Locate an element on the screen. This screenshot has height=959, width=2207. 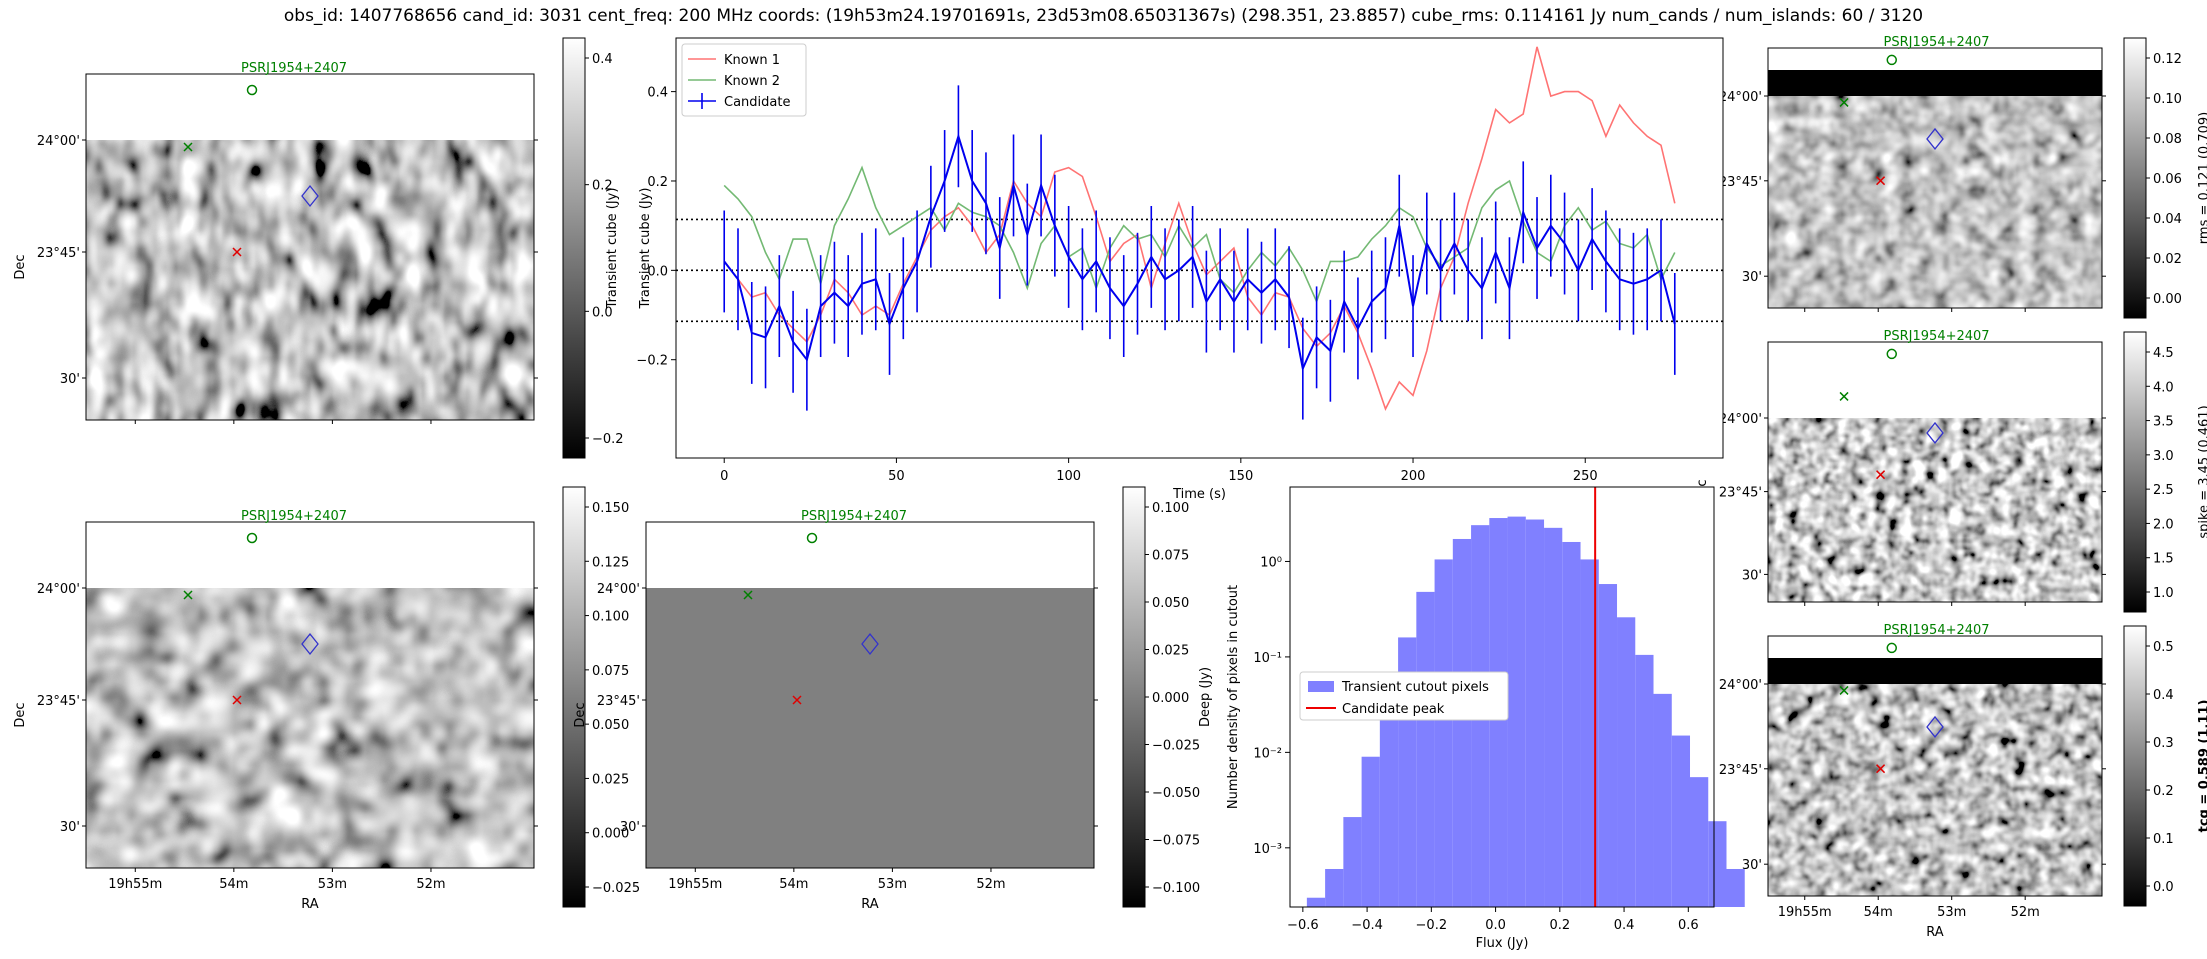
histogram-frame is located at coordinates (1502, 697).